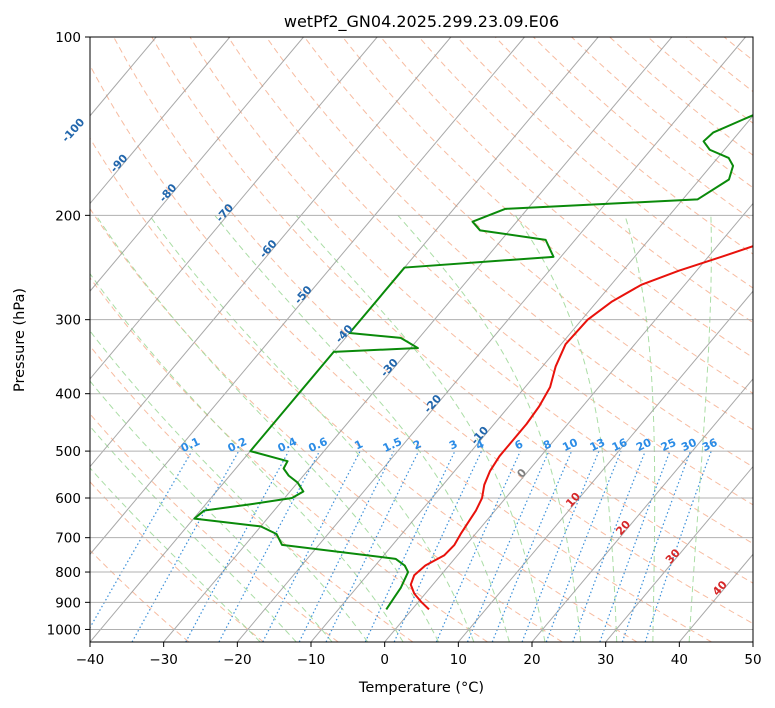  I want to click on y-tick-label: 800, so click(68, 573).